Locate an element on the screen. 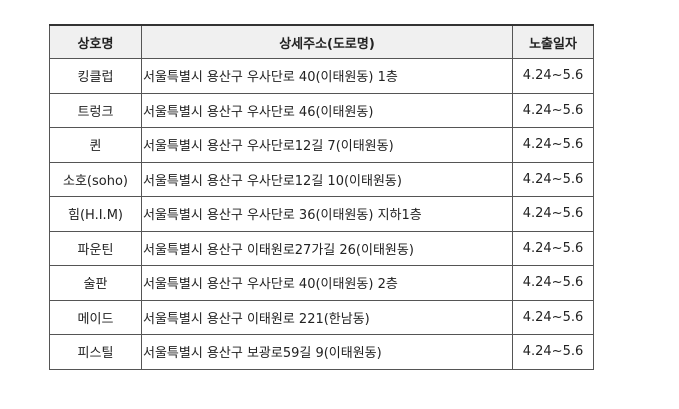  table-cell: 킹클럽 is located at coordinates (95, 76).